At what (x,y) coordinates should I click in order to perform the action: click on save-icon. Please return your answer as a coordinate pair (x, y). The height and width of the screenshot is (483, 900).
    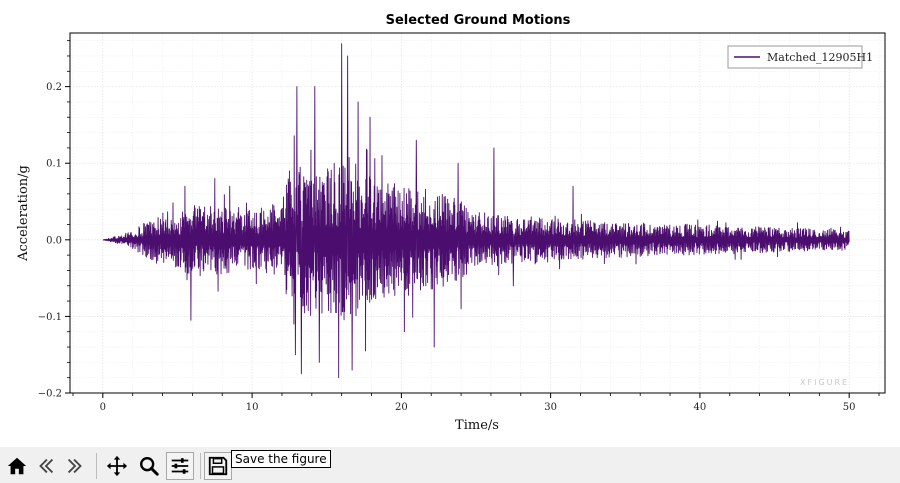
    Looking at the image, I should click on (218, 466).